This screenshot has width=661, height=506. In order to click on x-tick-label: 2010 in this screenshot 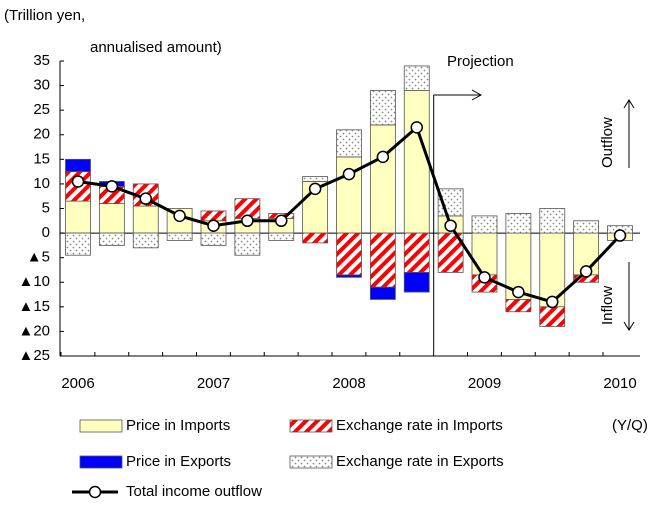, I will do `click(619, 383)`.